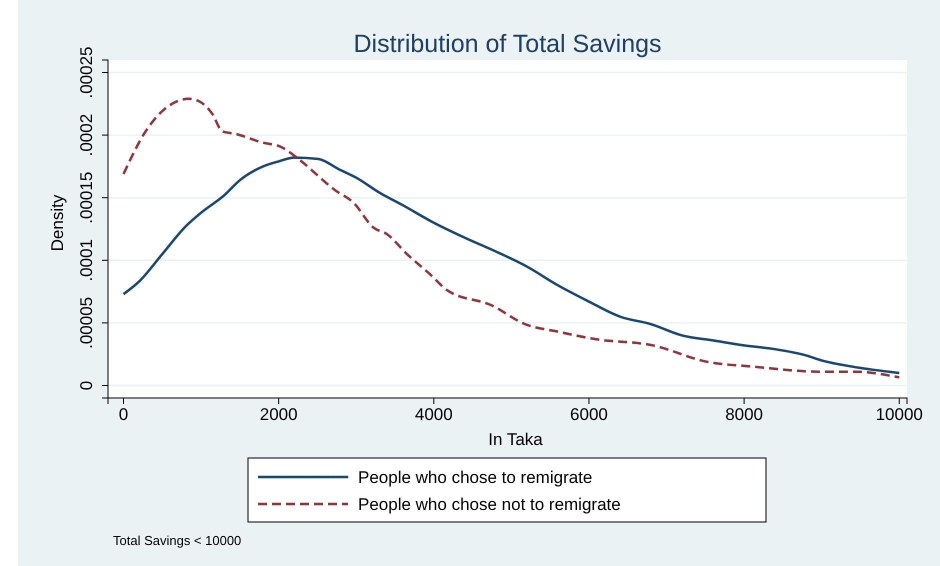 This screenshot has height=566, width=940. What do you see at coordinates (57, 223) in the screenshot?
I see `y-axis-title: Density` at bounding box center [57, 223].